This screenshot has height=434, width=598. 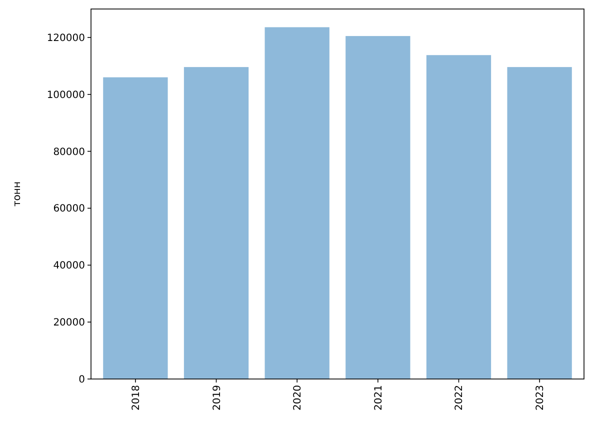 What do you see at coordinates (17, 194) in the screenshot?
I see `y-axis-title: тонн` at bounding box center [17, 194].